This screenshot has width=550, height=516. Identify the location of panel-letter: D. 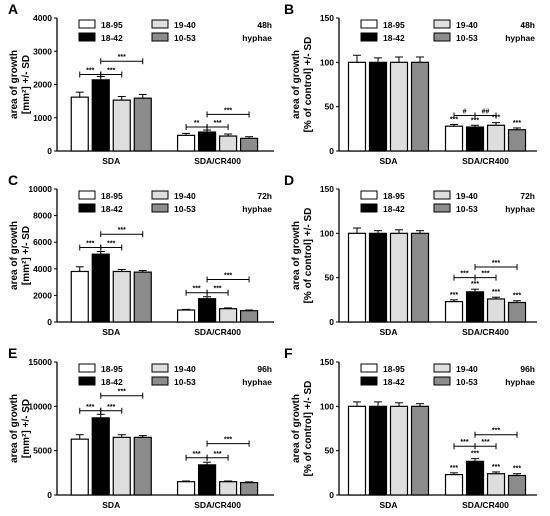
(289, 180).